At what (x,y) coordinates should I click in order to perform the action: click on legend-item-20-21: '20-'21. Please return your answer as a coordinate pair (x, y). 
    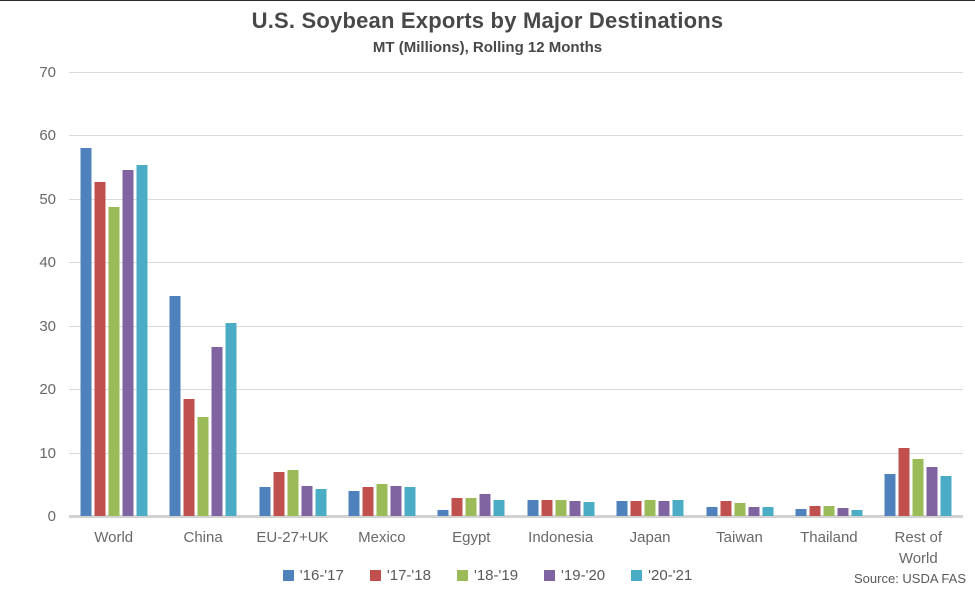
    Looking at the image, I should click on (661, 575).